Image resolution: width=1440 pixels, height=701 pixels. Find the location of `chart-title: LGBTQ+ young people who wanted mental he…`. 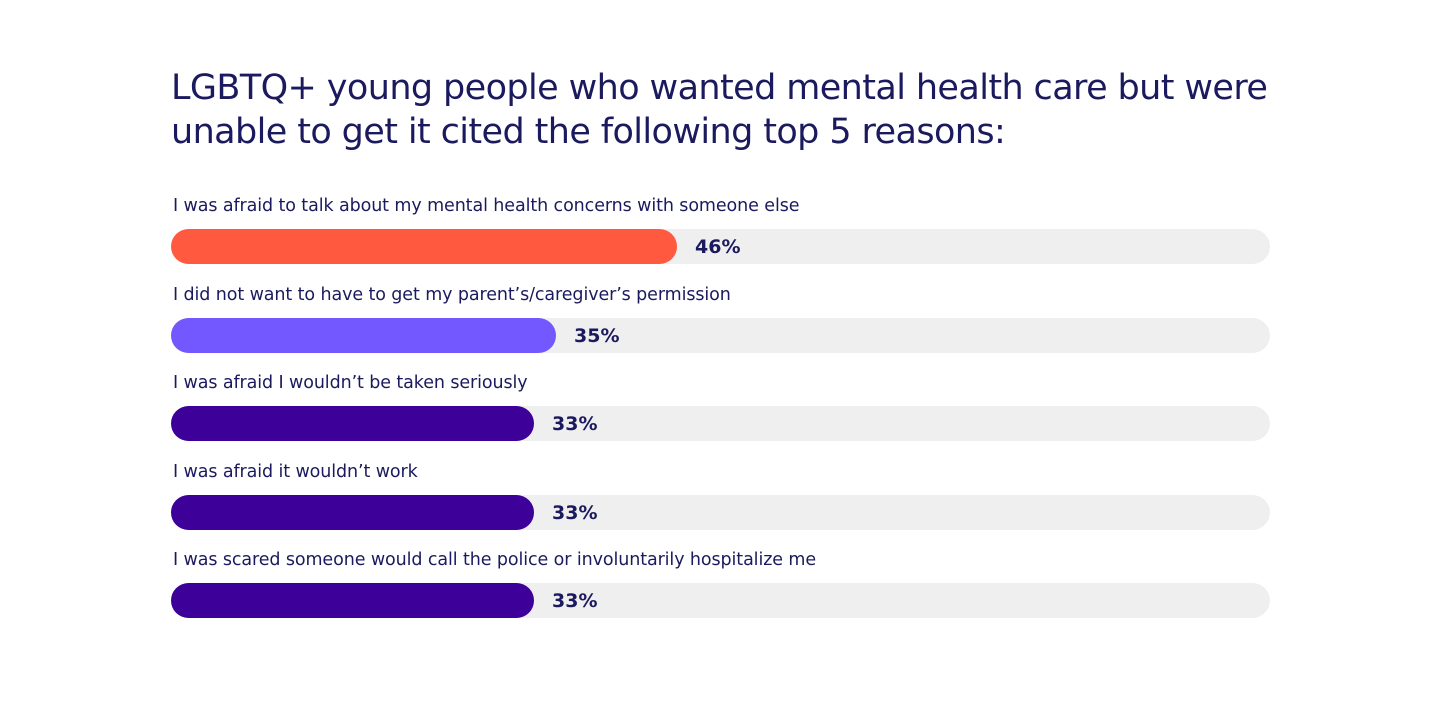

chart-title: LGBTQ+ young people who wanted mental he… is located at coordinates (719, 110).